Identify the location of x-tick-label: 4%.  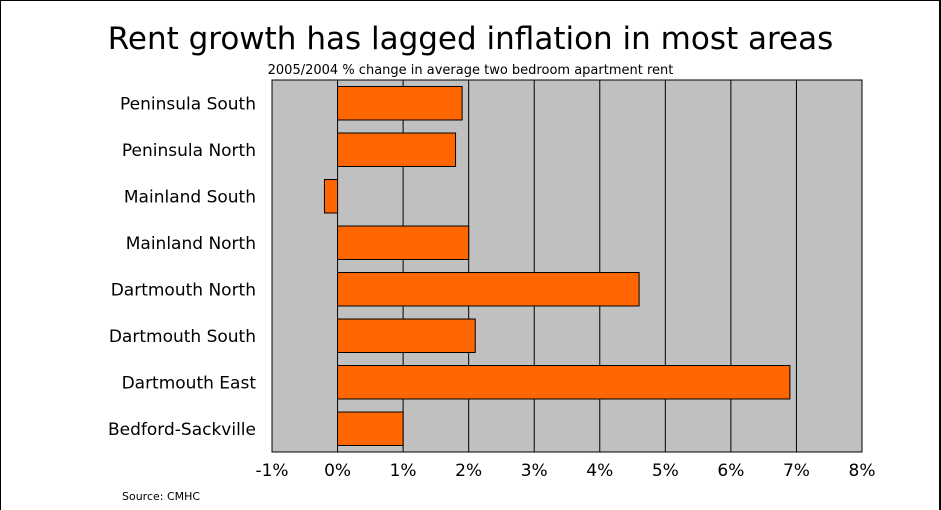
(599, 471).